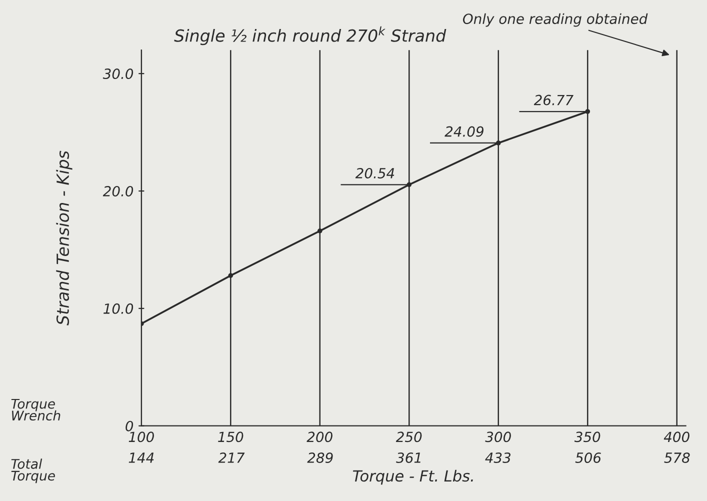 The height and width of the screenshot is (501, 707). I want to click on x-tick-label: 150, so click(231, 437).